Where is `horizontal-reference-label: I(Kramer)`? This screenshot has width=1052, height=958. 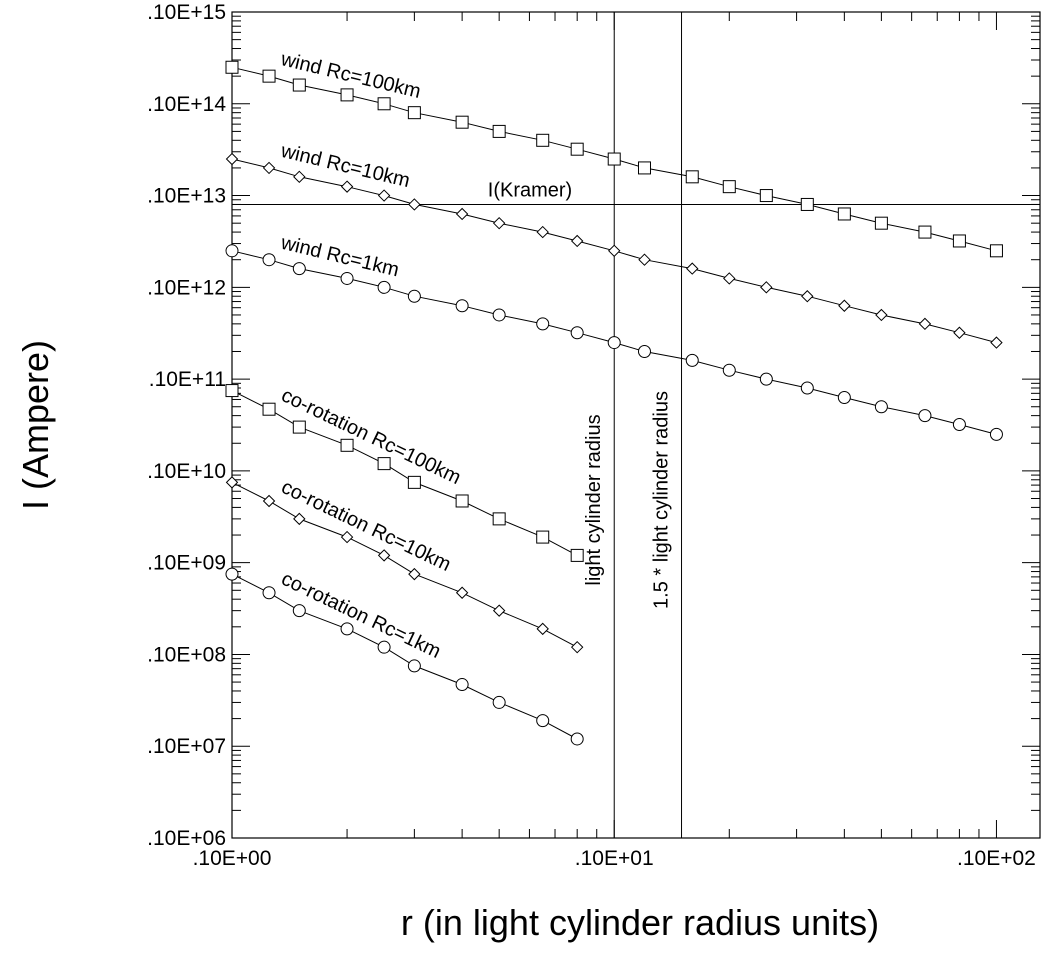
horizontal-reference-label: I(Kramer) is located at coordinates (530, 190).